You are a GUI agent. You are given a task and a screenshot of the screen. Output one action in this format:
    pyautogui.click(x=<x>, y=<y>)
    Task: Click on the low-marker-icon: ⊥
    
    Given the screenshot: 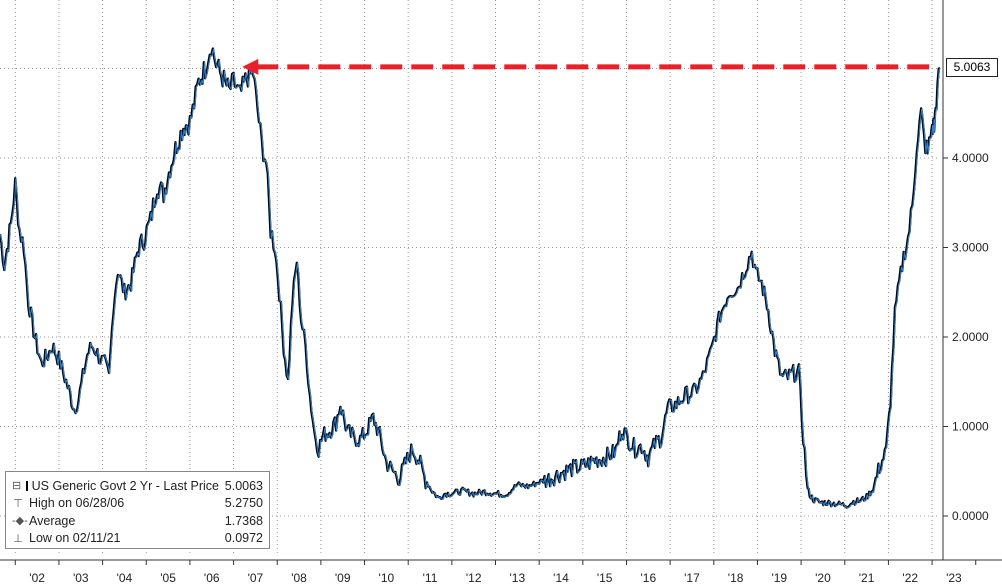 What is the action you would take?
    pyautogui.click(x=18, y=538)
    